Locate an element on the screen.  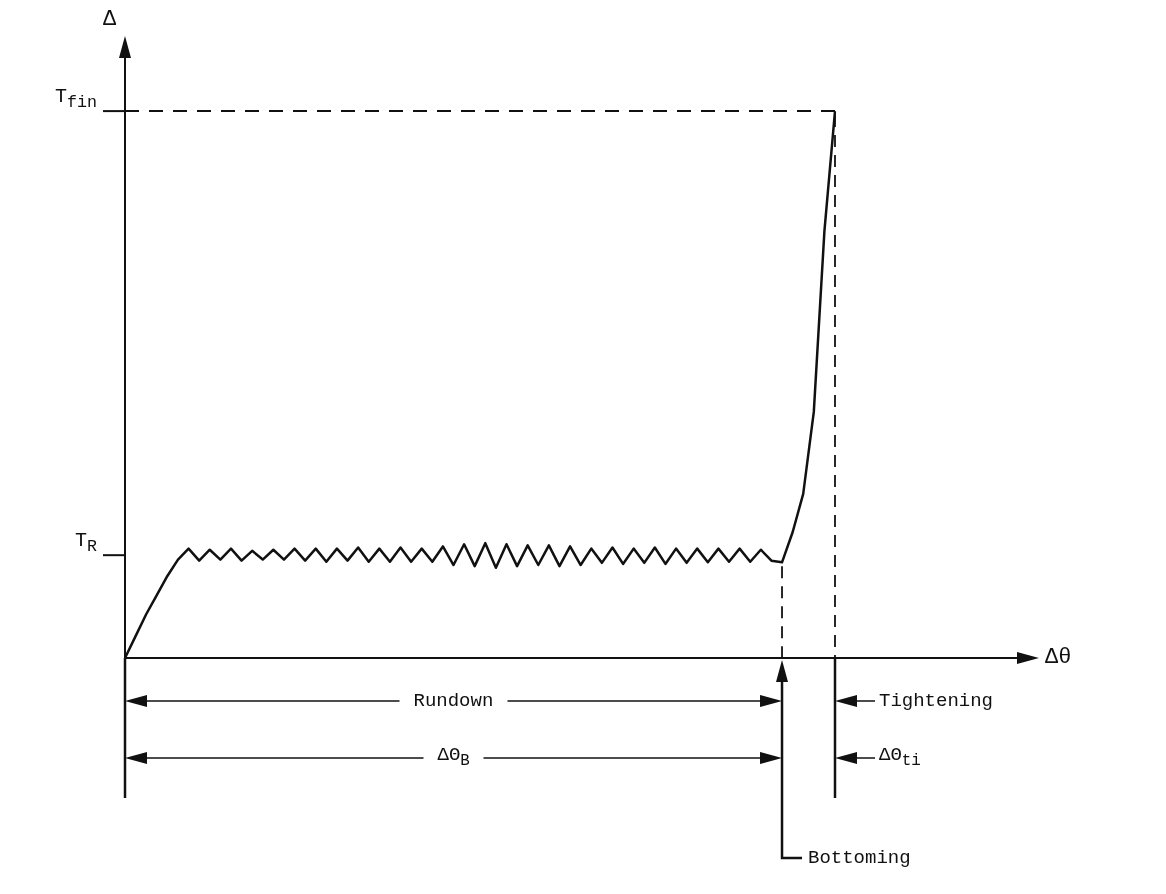
text: ΔΘ$_{ti}$ is located at coordinates (900, 757).